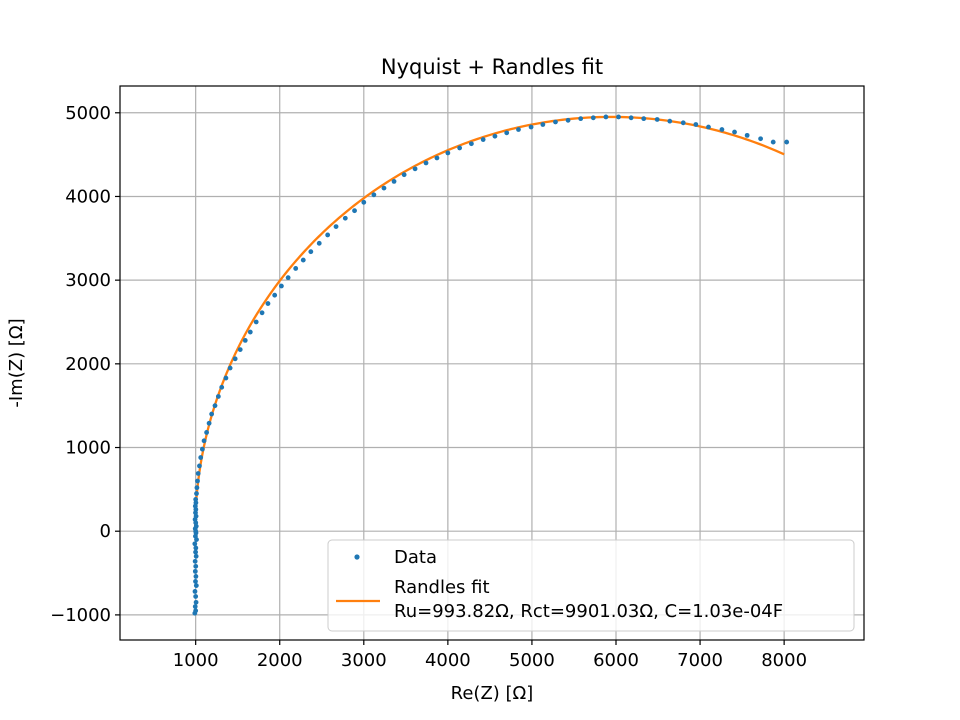  What do you see at coordinates (88, 364) in the screenshot?
I see `y-tick-label: 2000` at bounding box center [88, 364].